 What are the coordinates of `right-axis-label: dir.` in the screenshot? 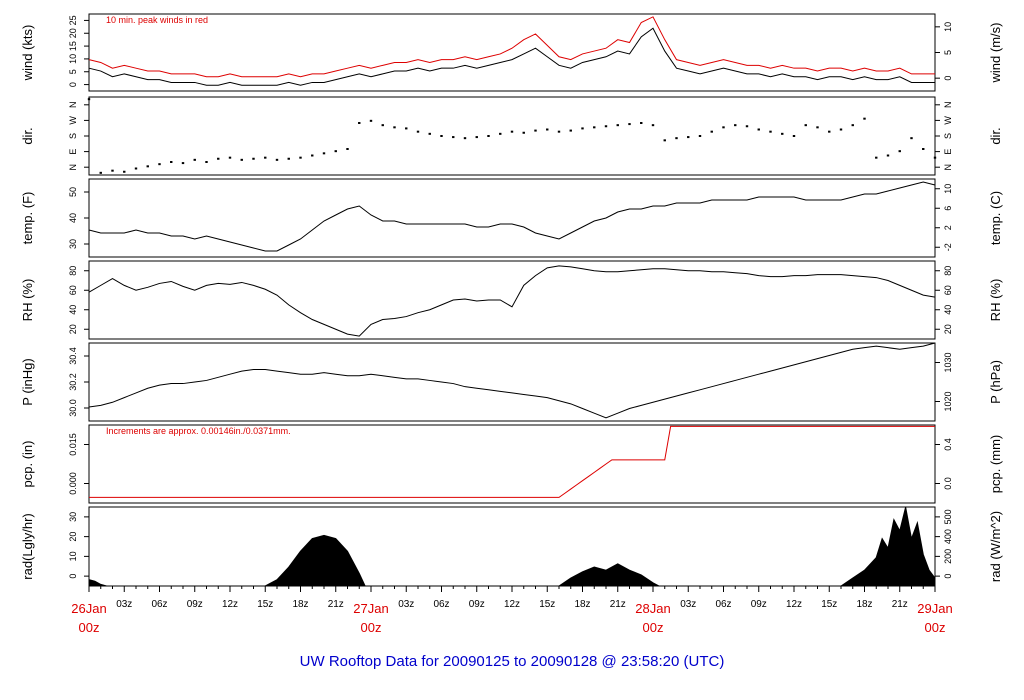 It's located at (995, 135).